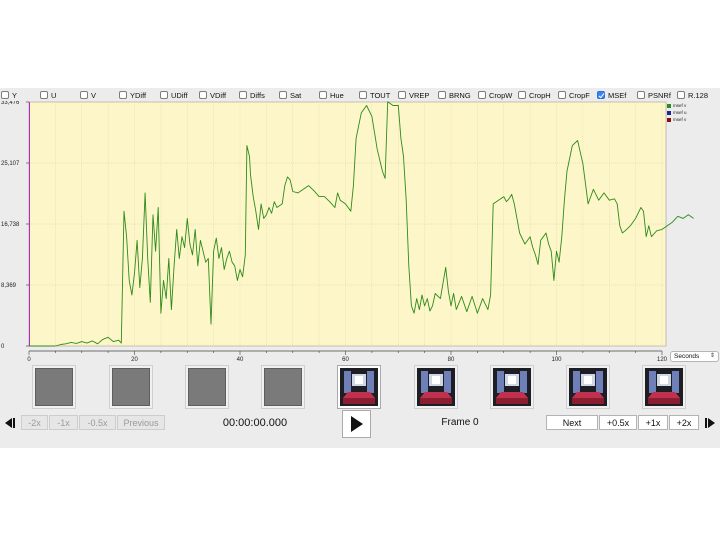 The height and width of the screenshot is (540, 720). I want to click on skip-back-icon, so click(10, 422).